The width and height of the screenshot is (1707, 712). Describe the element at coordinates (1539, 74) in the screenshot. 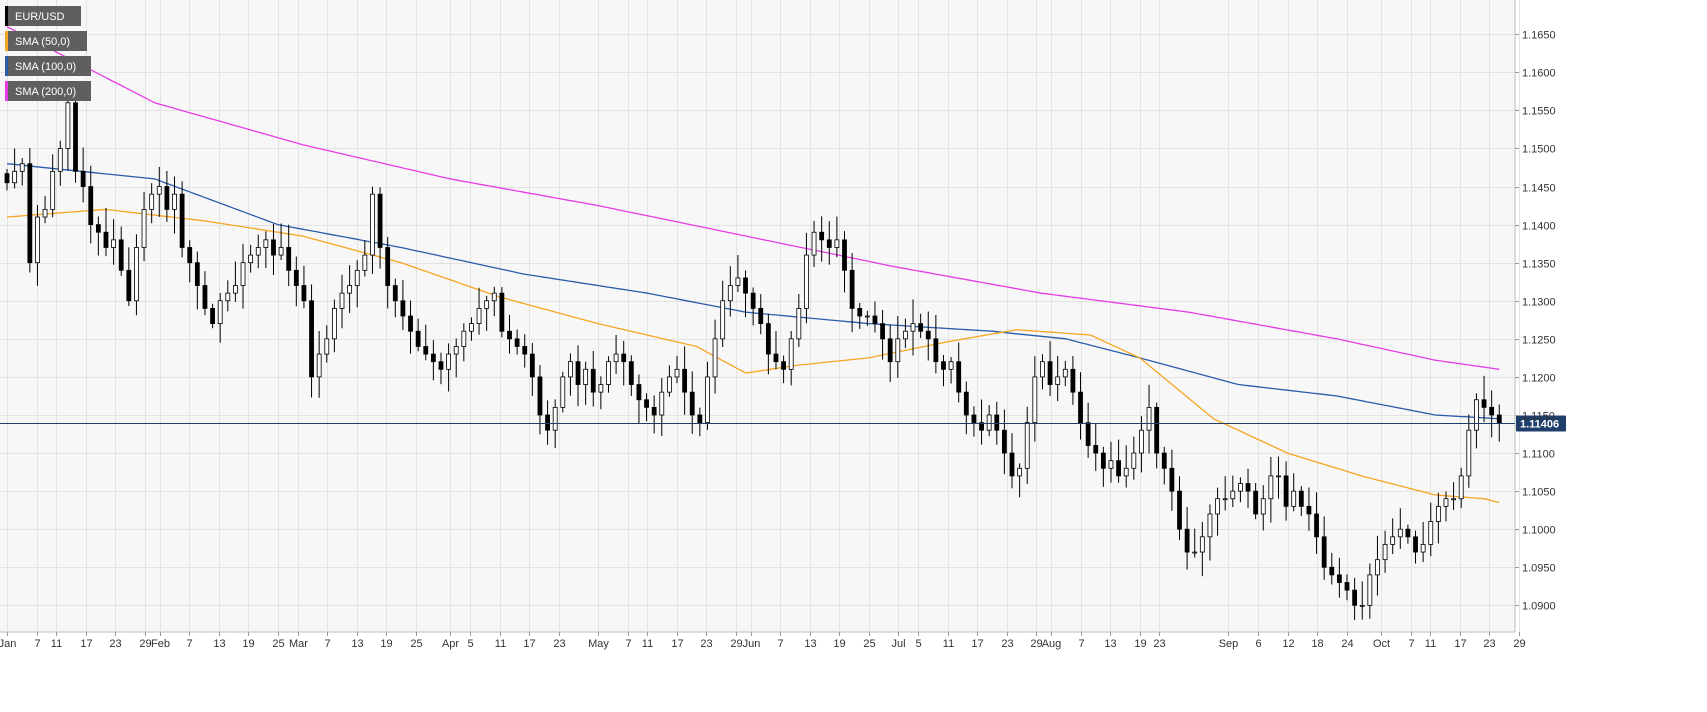

I see `y-tick-label: 1.1600` at that location.